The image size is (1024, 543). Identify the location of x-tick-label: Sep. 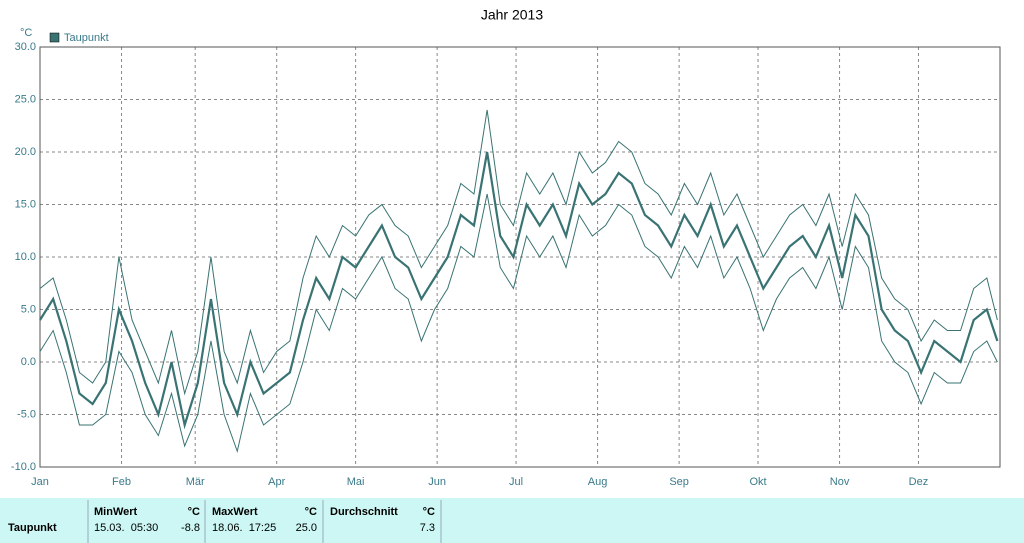
(679, 482).